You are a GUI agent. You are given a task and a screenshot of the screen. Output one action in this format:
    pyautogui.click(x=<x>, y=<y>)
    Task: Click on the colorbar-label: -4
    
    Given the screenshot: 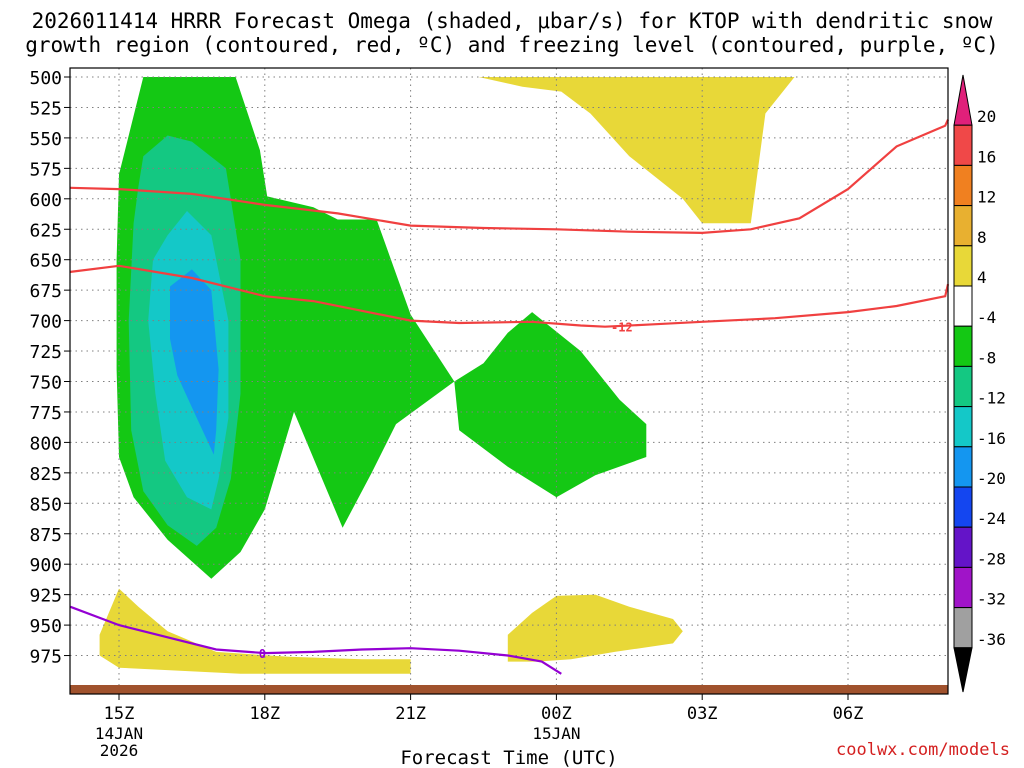 What is the action you would take?
    pyautogui.click(x=986, y=317)
    